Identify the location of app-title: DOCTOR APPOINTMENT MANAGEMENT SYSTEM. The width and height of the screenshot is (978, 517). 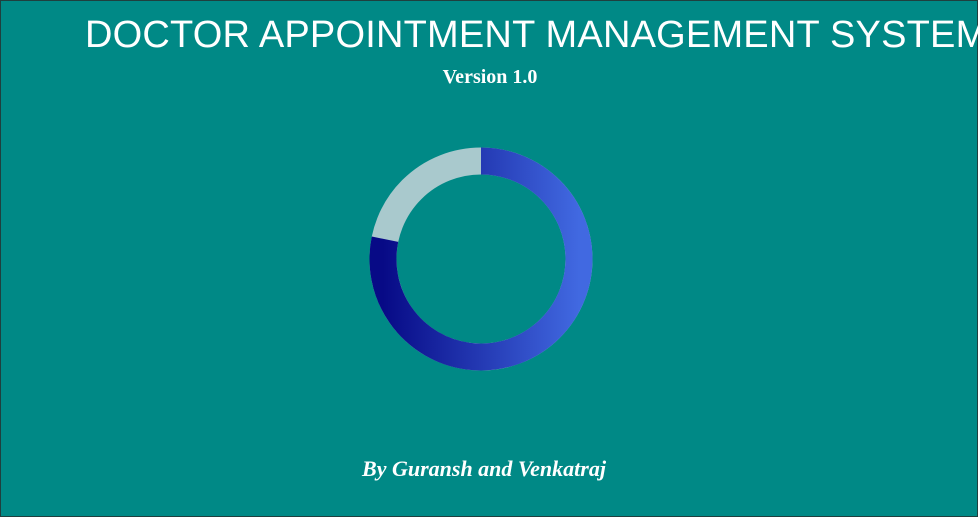
(531, 35).